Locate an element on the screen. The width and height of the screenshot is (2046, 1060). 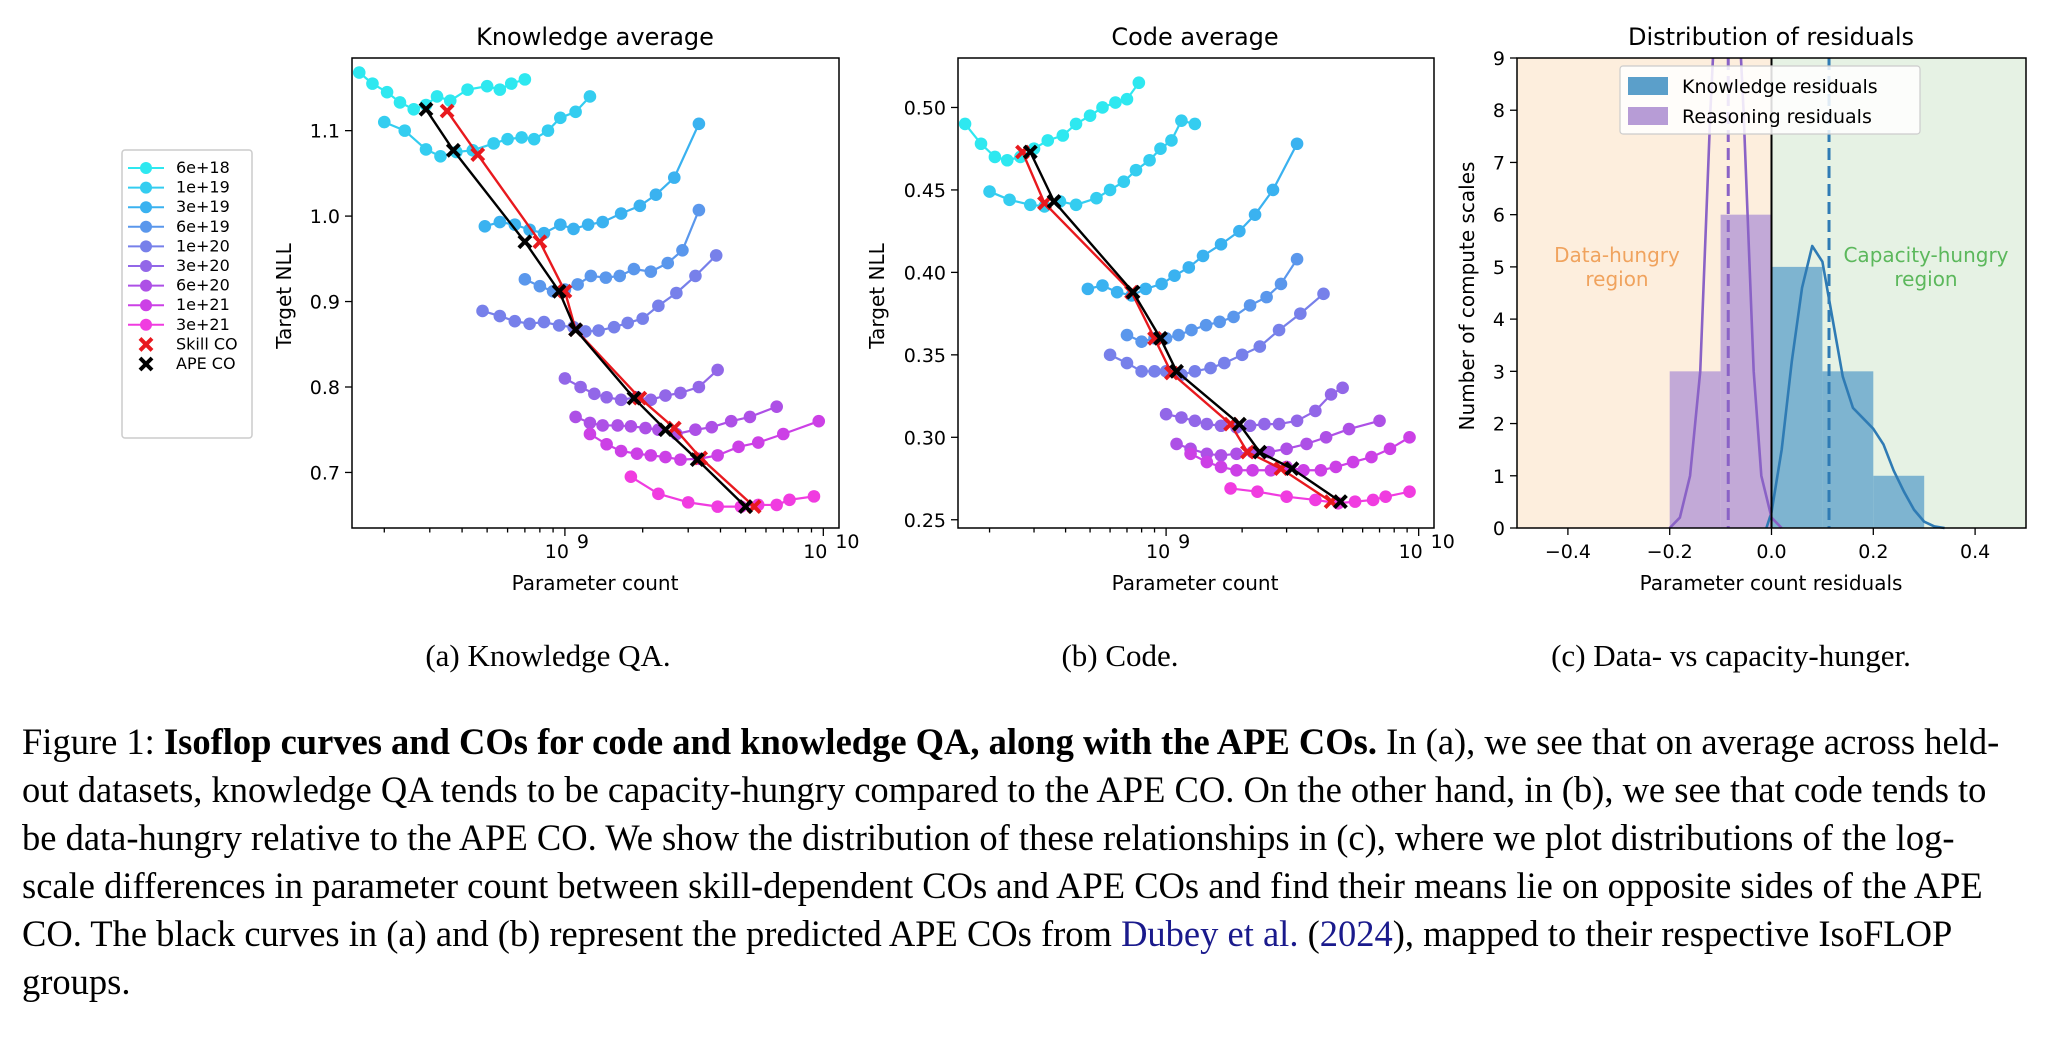
panel-a-point-3e+21-0 is located at coordinates (631, 477).